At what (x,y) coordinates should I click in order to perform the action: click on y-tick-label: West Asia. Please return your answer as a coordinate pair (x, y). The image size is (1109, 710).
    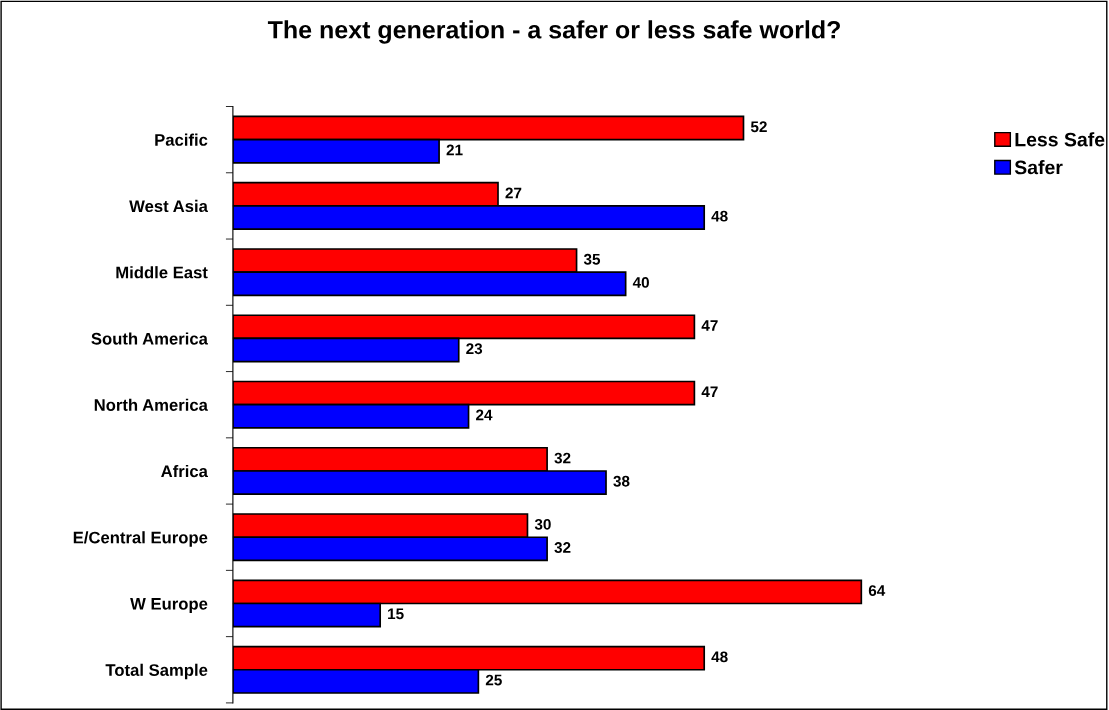
    Looking at the image, I should click on (168, 206).